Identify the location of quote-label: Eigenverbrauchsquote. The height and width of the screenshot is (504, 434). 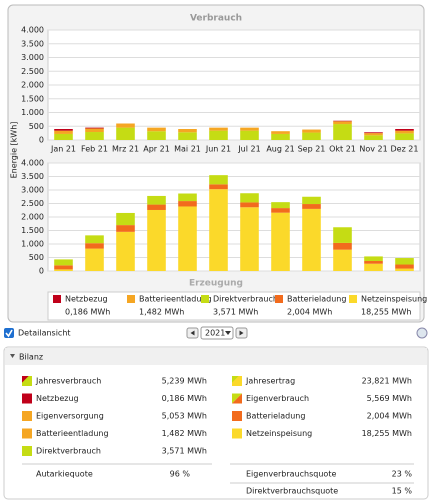
(291, 474).